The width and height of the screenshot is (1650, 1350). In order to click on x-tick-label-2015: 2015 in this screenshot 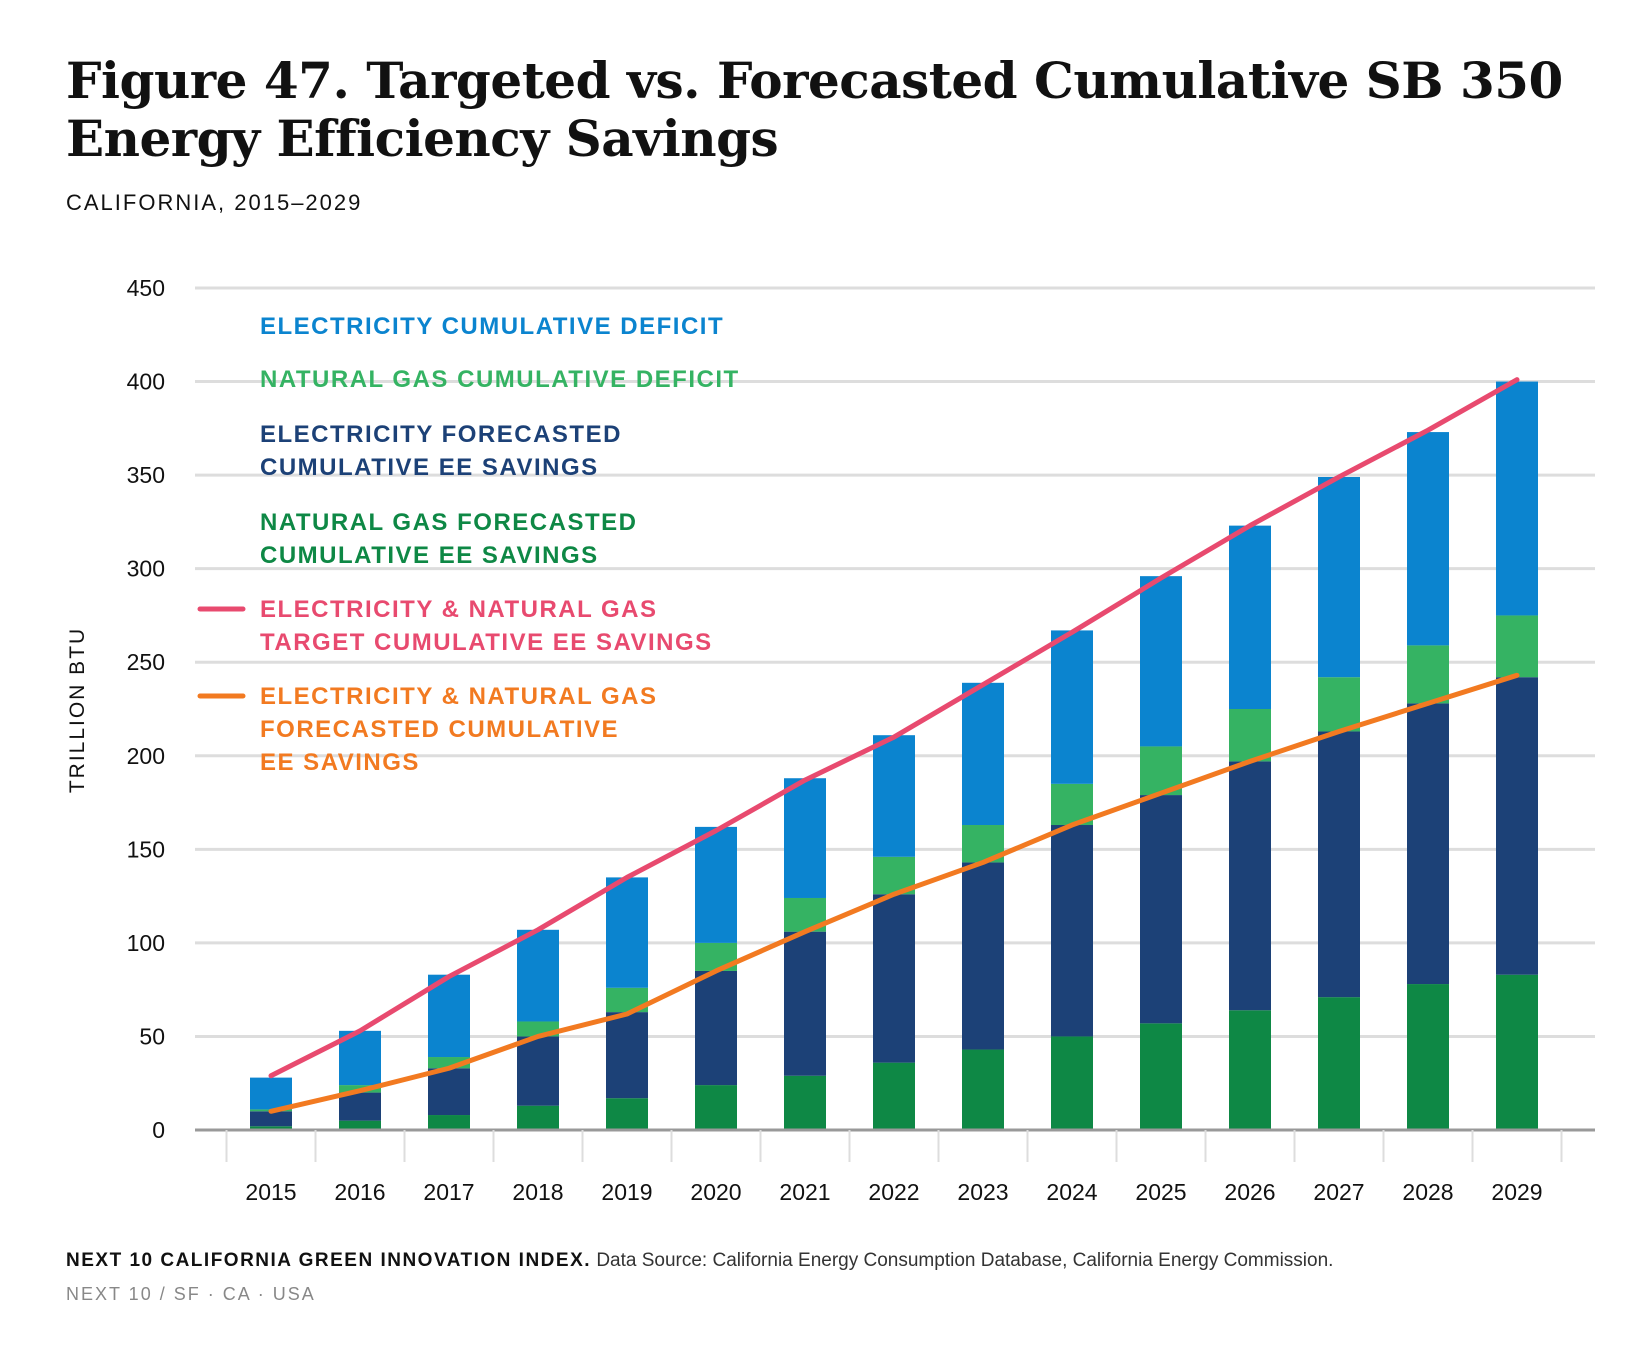, I will do `click(270, 1192)`.